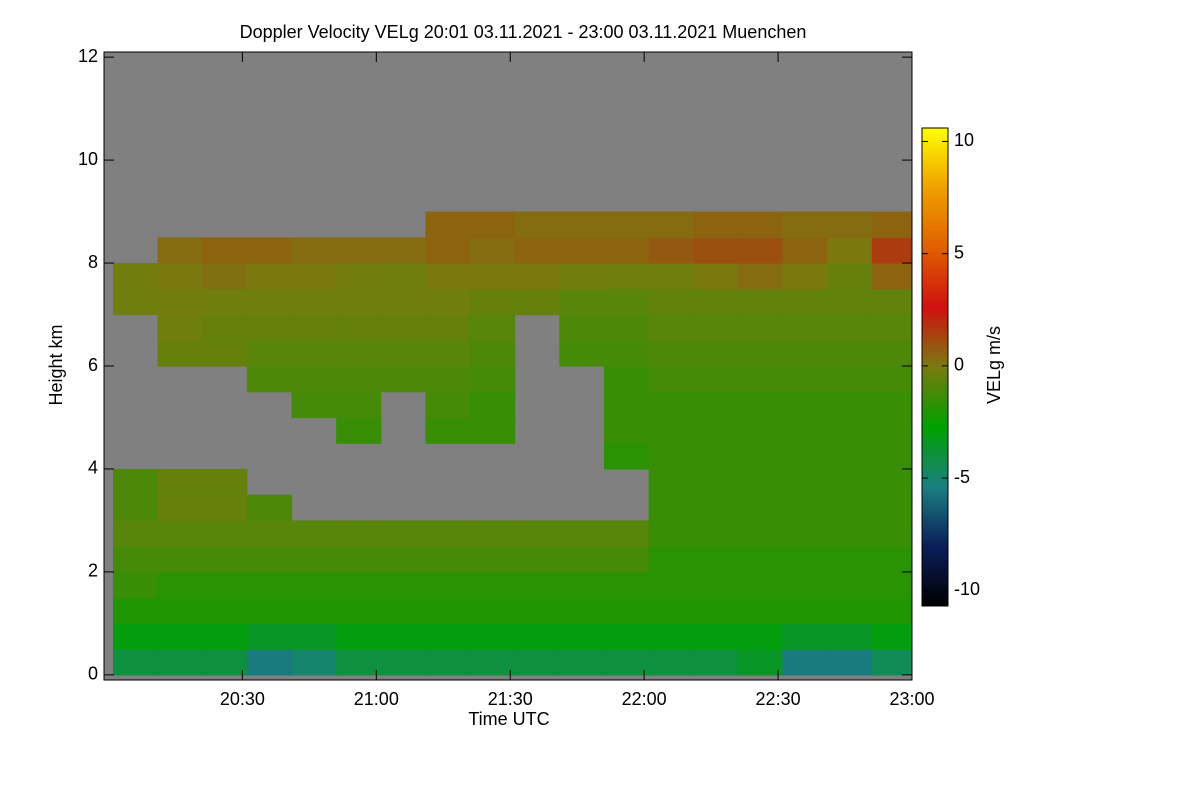 This screenshot has height=800, width=1200. Describe the element at coordinates (644, 699) in the screenshot. I see `x-tick-label: 22:00` at that location.